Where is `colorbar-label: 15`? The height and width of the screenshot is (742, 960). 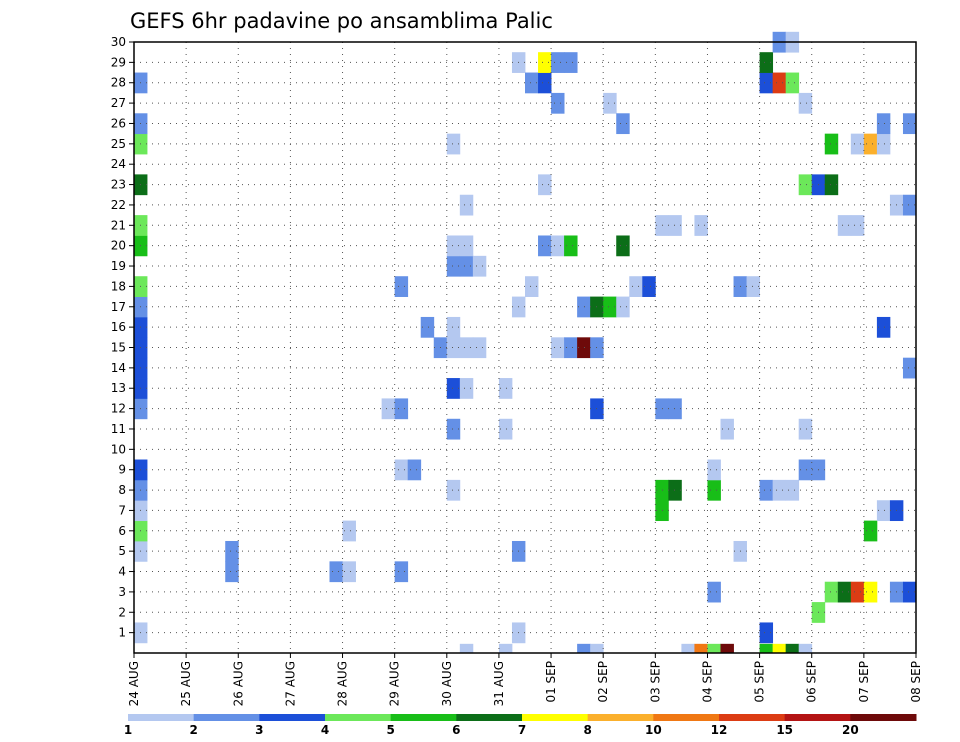 colorbar-label: 15 is located at coordinates (784, 730).